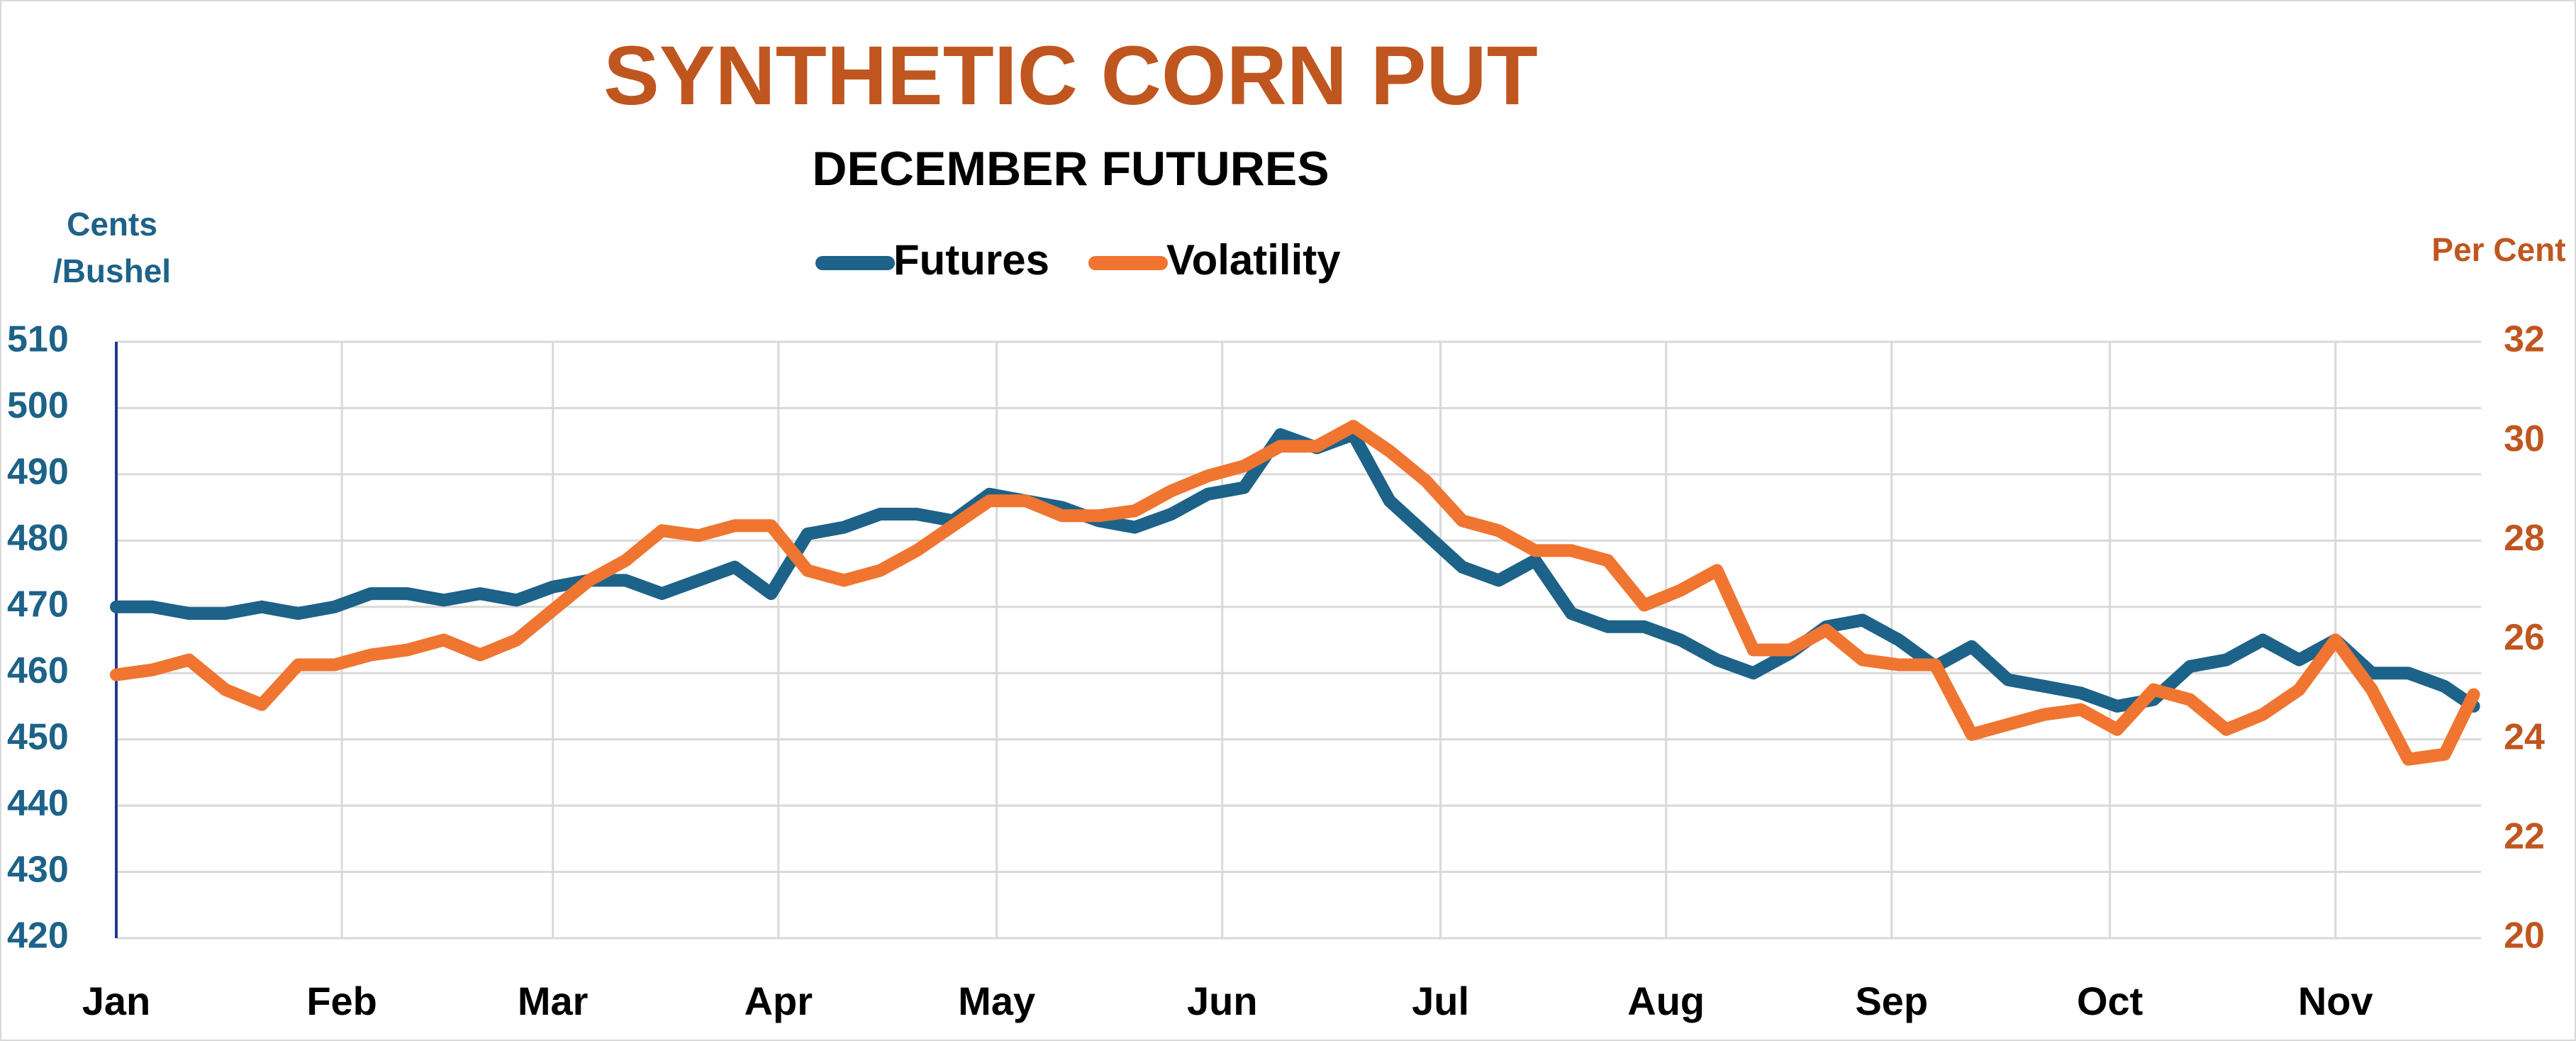 The image size is (2576, 1041). Describe the element at coordinates (38, 736) in the screenshot. I see `y-tick-label: 450` at that location.